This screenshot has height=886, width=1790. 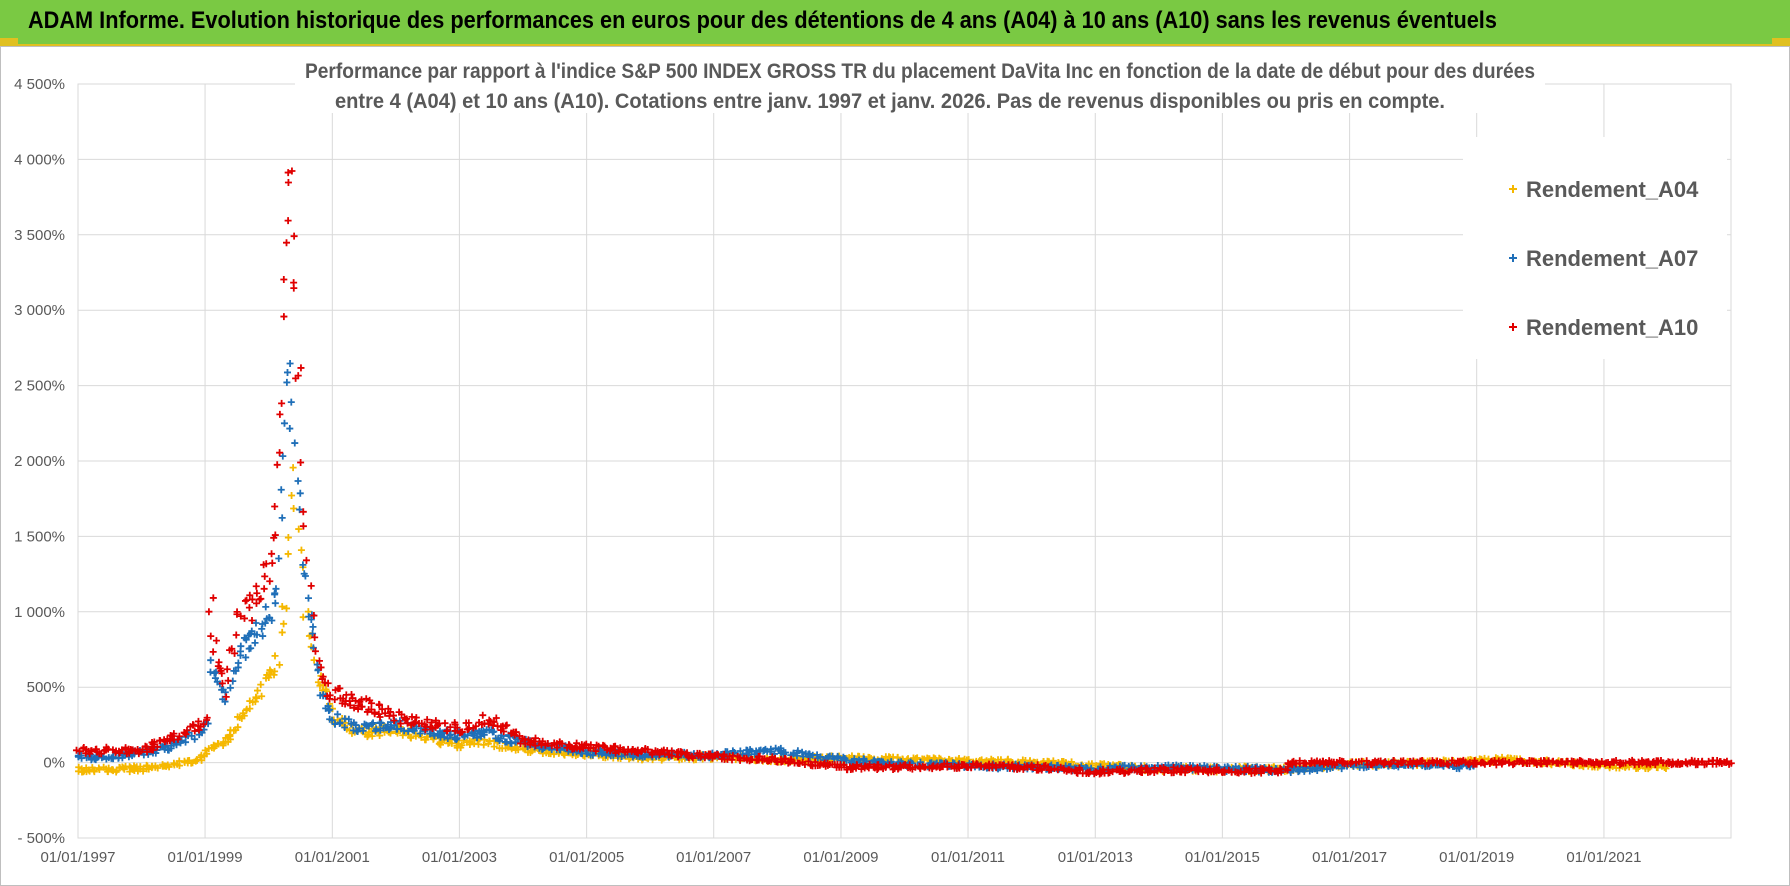 What do you see at coordinates (9, 42) in the screenshot?
I see `header-corner-left` at bounding box center [9, 42].